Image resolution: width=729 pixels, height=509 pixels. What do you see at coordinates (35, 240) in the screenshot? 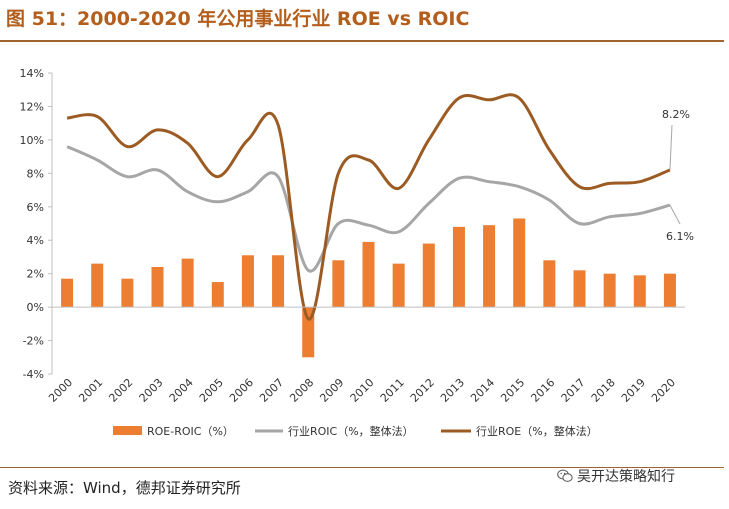
I see `y-tick-label: 4%` at bounding box center [35, 240].